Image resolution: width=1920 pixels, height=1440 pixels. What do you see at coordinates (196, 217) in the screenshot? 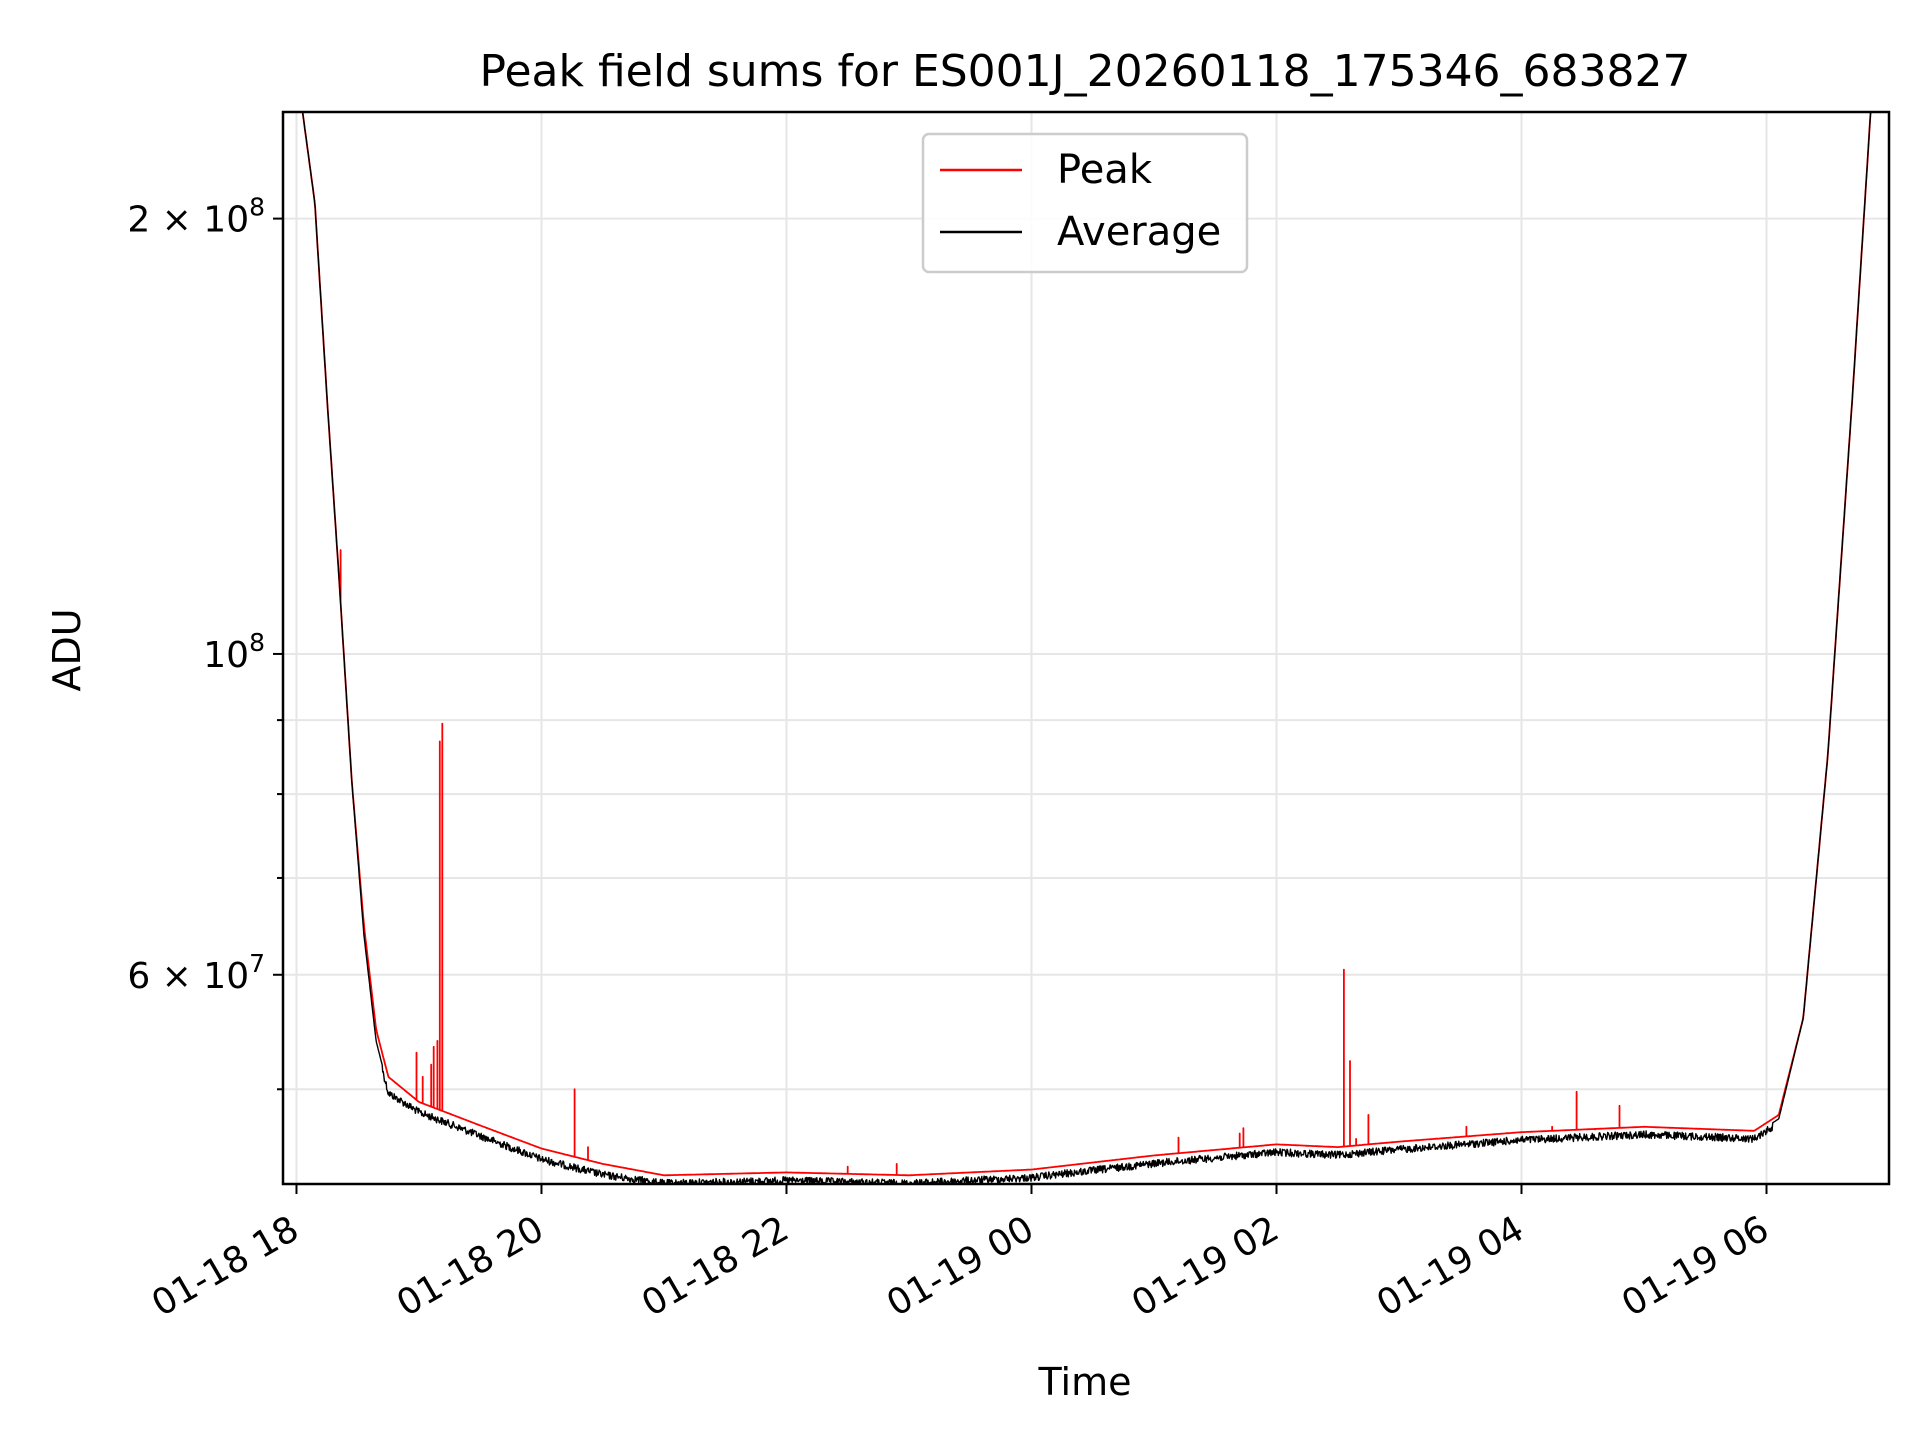
I see `y-tick-label: 2 × 108` at bounding box center [196, 217].